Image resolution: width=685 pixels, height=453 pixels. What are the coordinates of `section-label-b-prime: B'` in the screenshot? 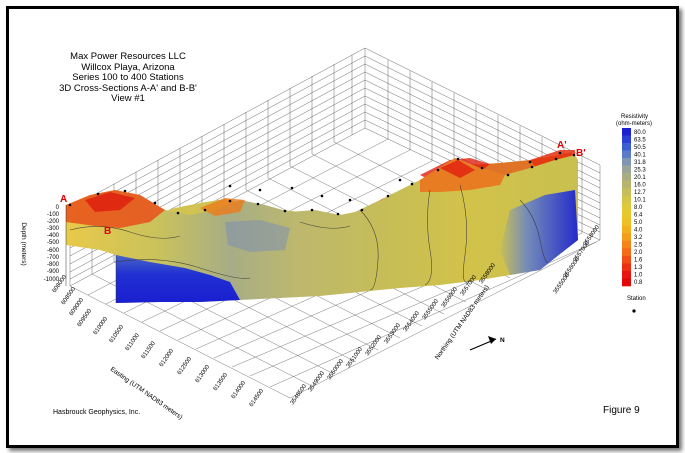 It's located at (581, 153).